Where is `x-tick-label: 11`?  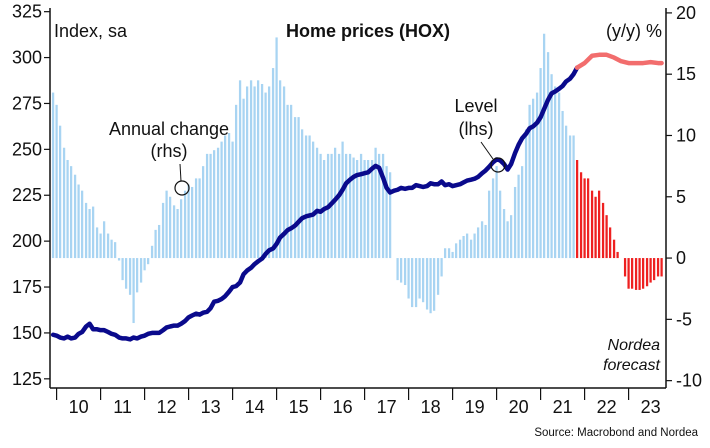 x-tick-label: 11 is located at coordinates (122, 407).